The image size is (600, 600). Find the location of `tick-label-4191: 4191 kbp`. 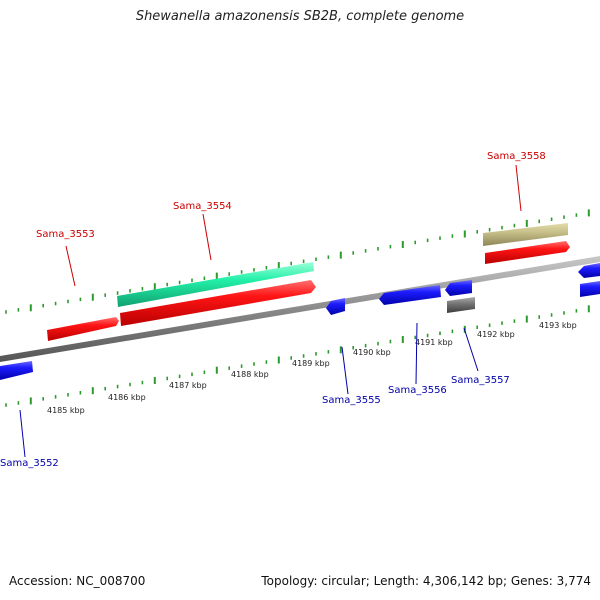

tick-label-4191: 4191 kbp is located at coordinates (434, 342).